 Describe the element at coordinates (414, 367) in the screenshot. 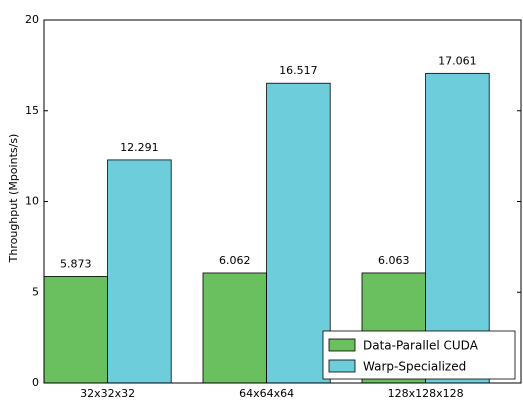

I see `legend-label: Warp-Specialized` at that location.